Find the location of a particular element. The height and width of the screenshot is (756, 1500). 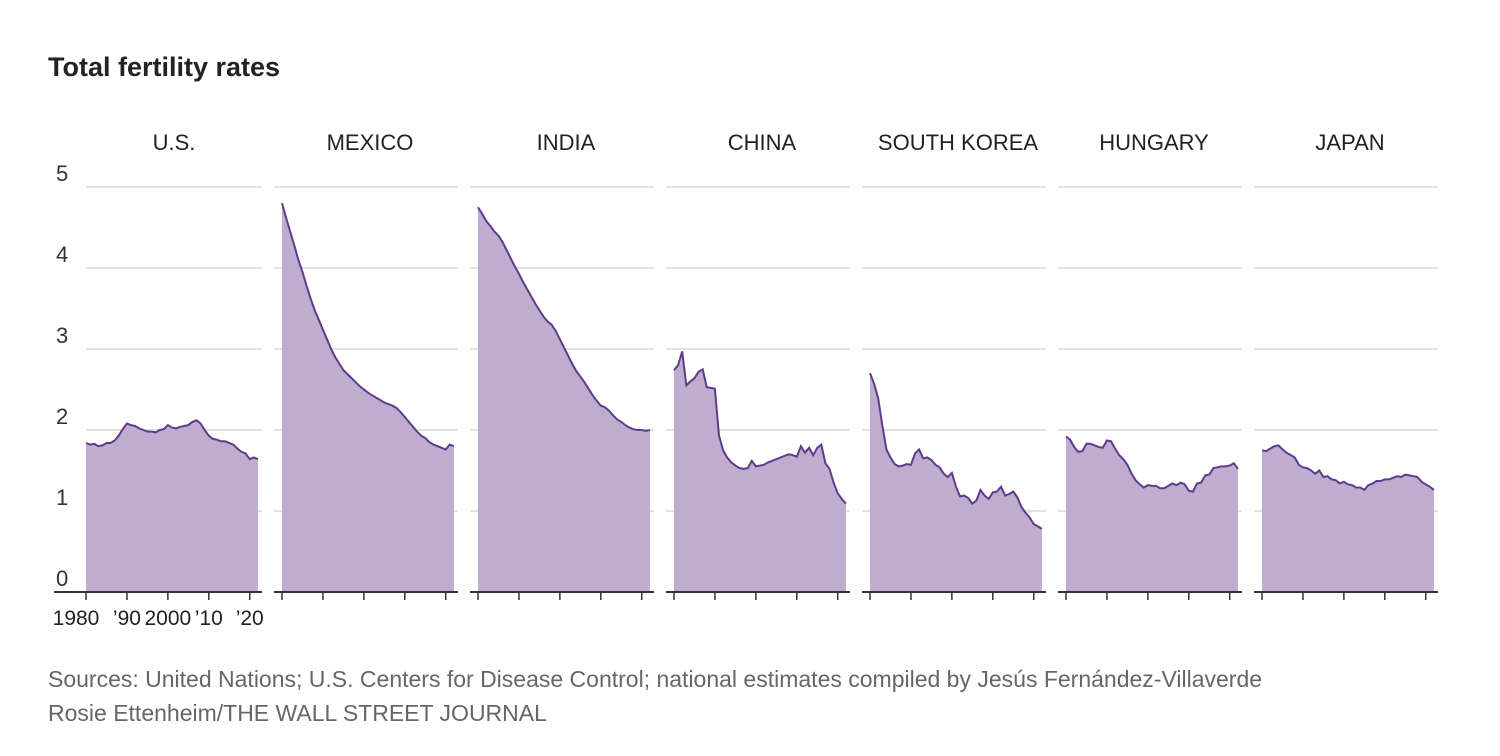

line-japan is located at coordinates (1348, 468).